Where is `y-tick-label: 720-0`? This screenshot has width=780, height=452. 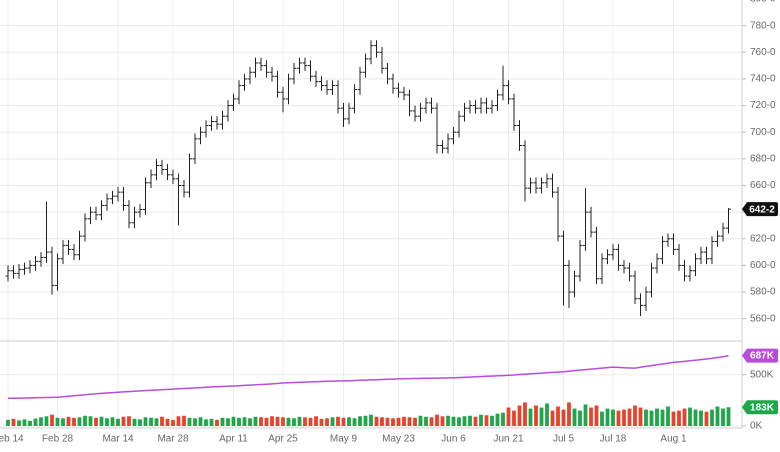 y-tick-label: 720-0 is located at coordinates (763, 105).